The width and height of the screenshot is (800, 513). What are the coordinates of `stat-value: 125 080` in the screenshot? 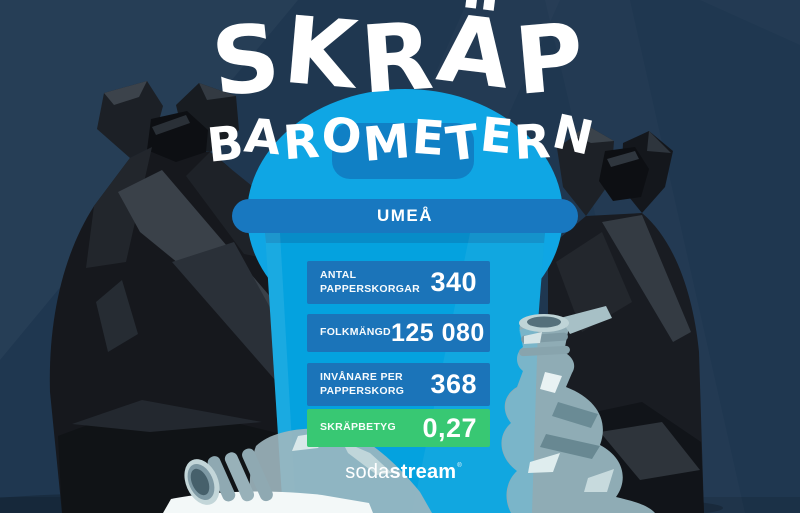 It's located at (437, 332).